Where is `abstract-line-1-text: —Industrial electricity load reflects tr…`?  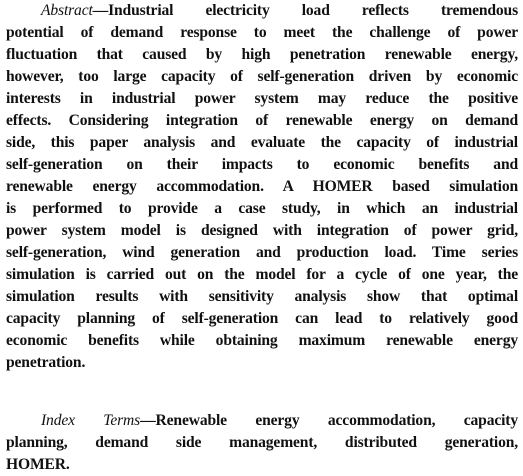
abstract-line-1-text: —Industrial electricity load reflects tr… is located at coordinates (305, 10).